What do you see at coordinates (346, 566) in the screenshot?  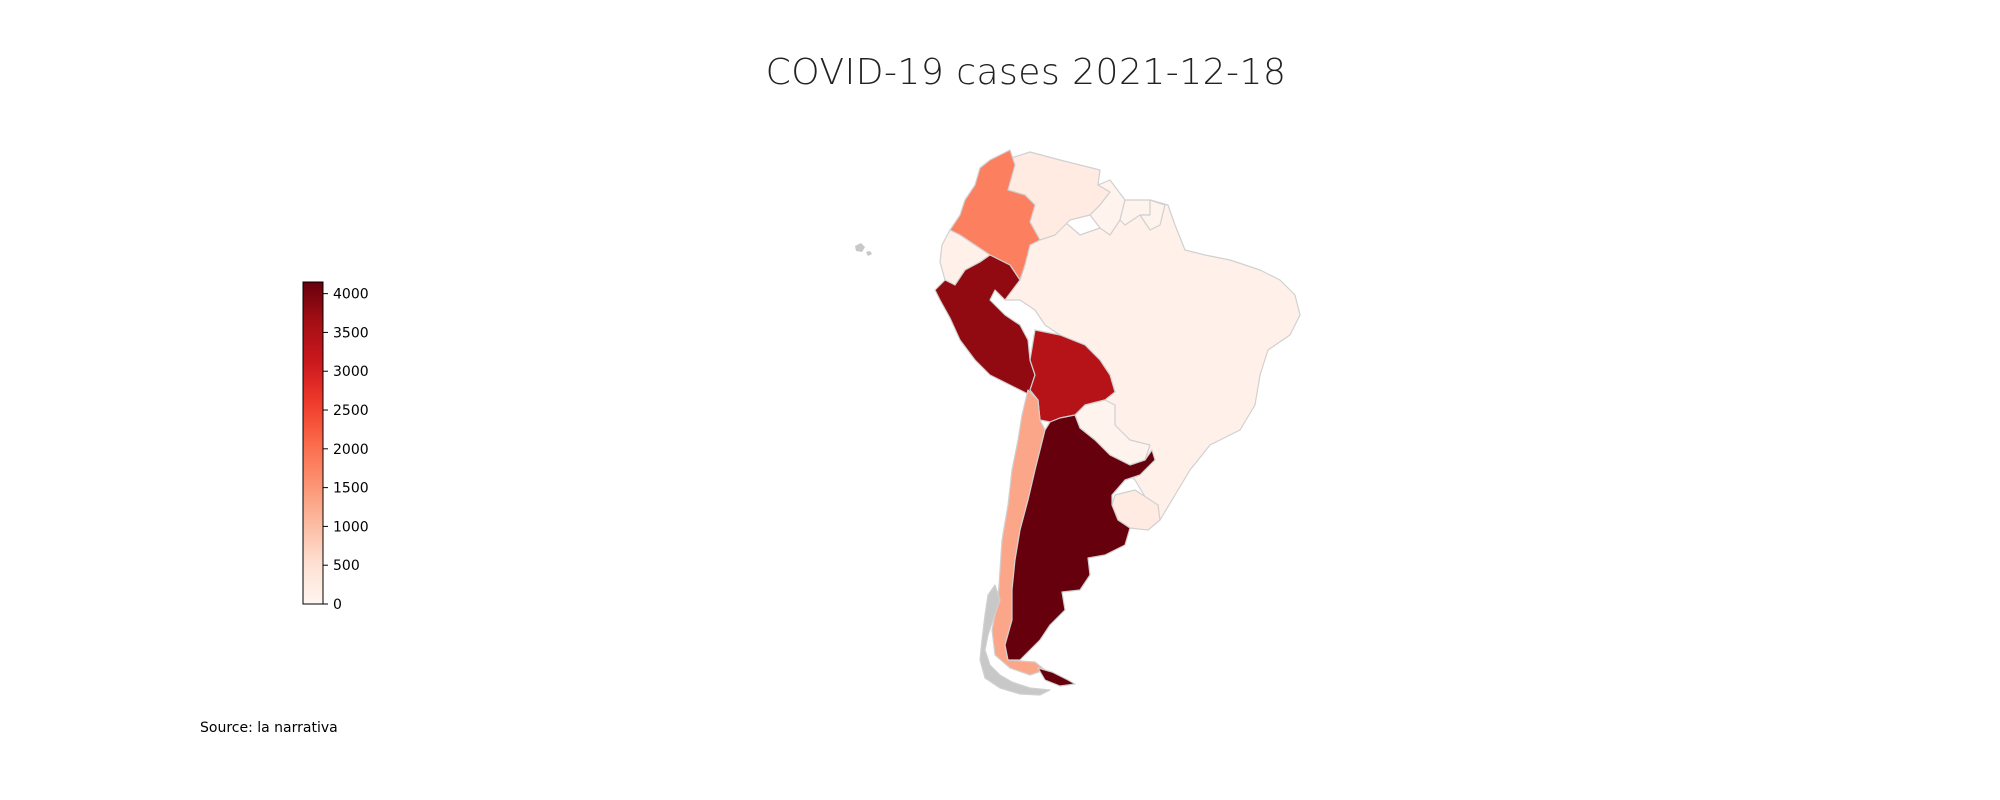 I see `colorbar-tick-label: 500` at bounding box center [346, 566].